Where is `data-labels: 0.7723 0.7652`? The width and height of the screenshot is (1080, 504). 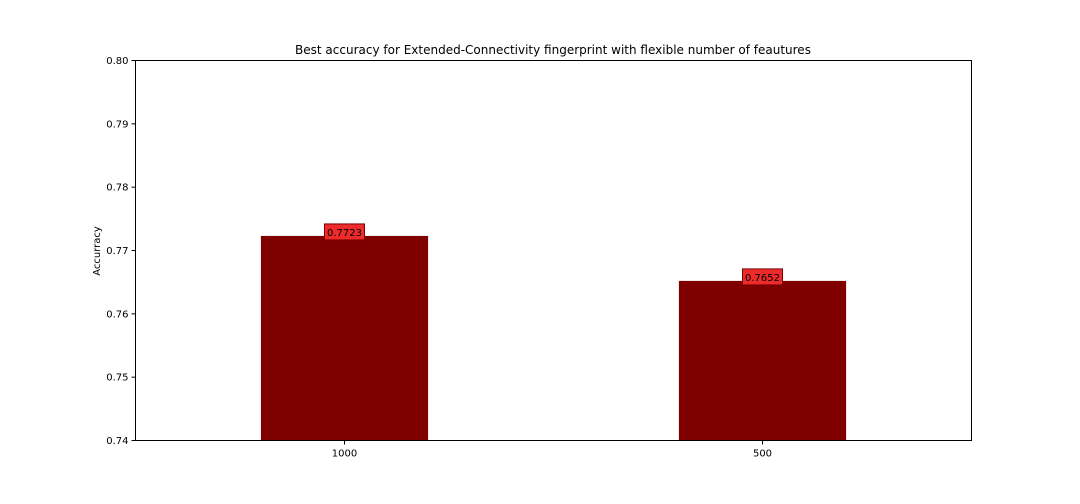 data-labels: 0.7723 0.7652 is located at coordinates (553, 254).